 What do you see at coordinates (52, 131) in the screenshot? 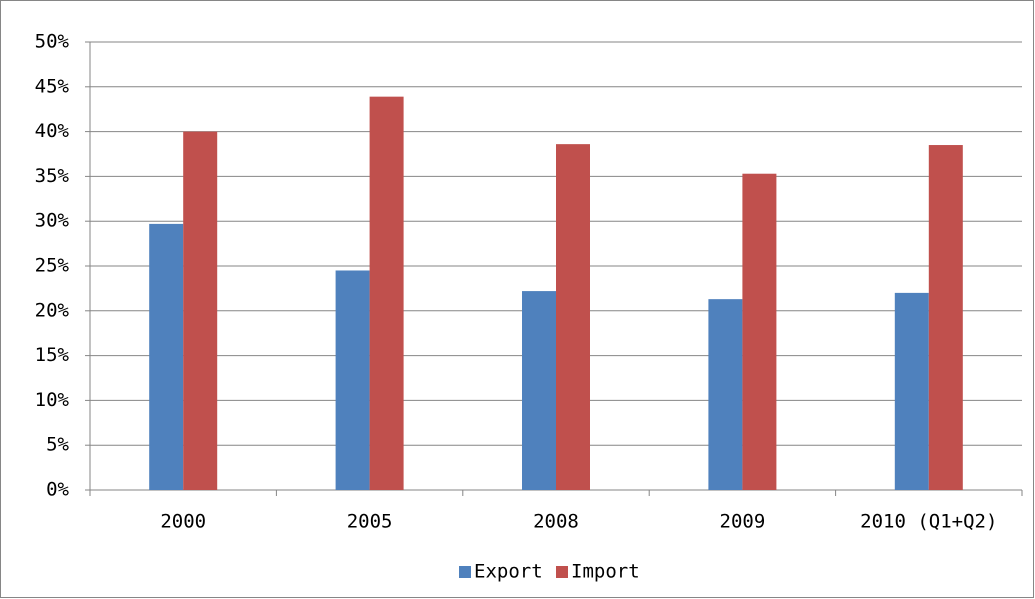
I see `y-tick-label: 40%` at bounding box center [52, 131].